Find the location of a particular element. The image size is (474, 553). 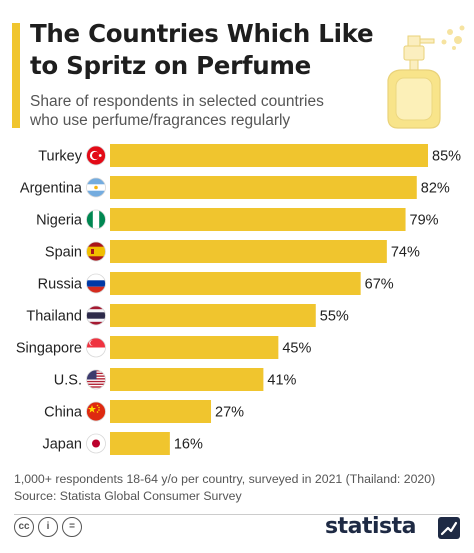

accent-bar is located at coordinates (16, 75).